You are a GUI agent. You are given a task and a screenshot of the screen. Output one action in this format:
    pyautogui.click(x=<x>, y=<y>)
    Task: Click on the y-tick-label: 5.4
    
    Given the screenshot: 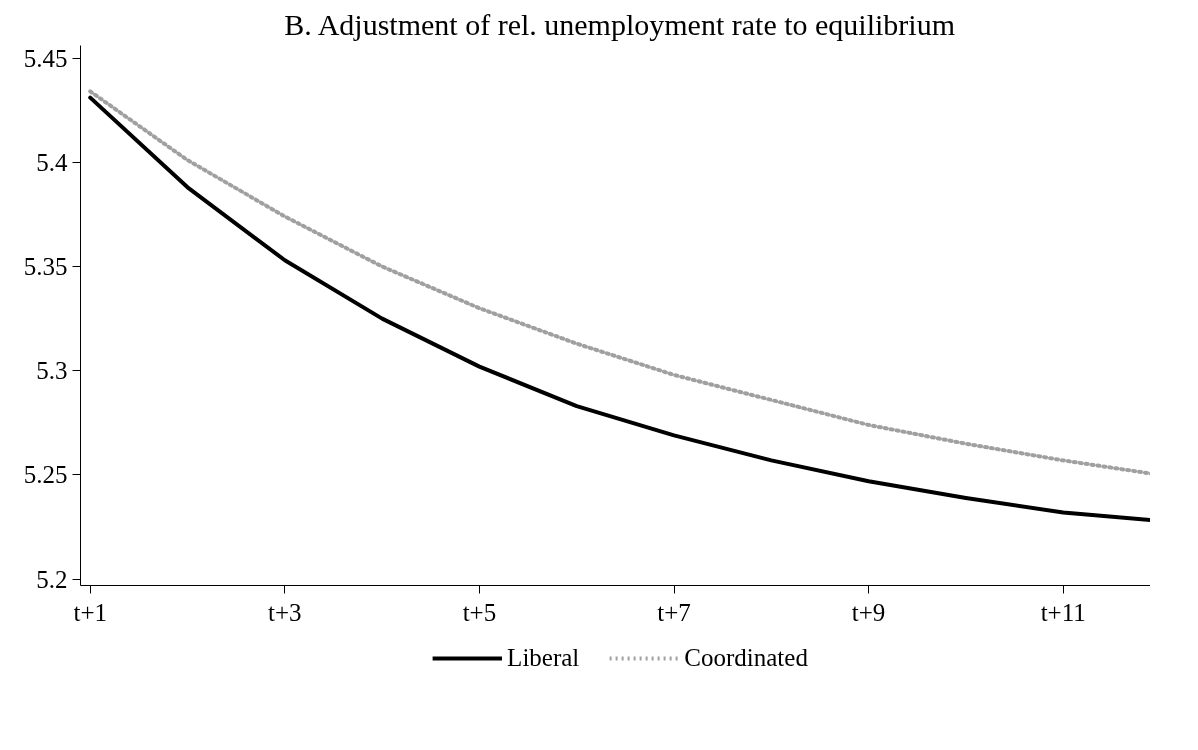 What is the action you would take?
    pyautogui.click(x=52, y=162)
    